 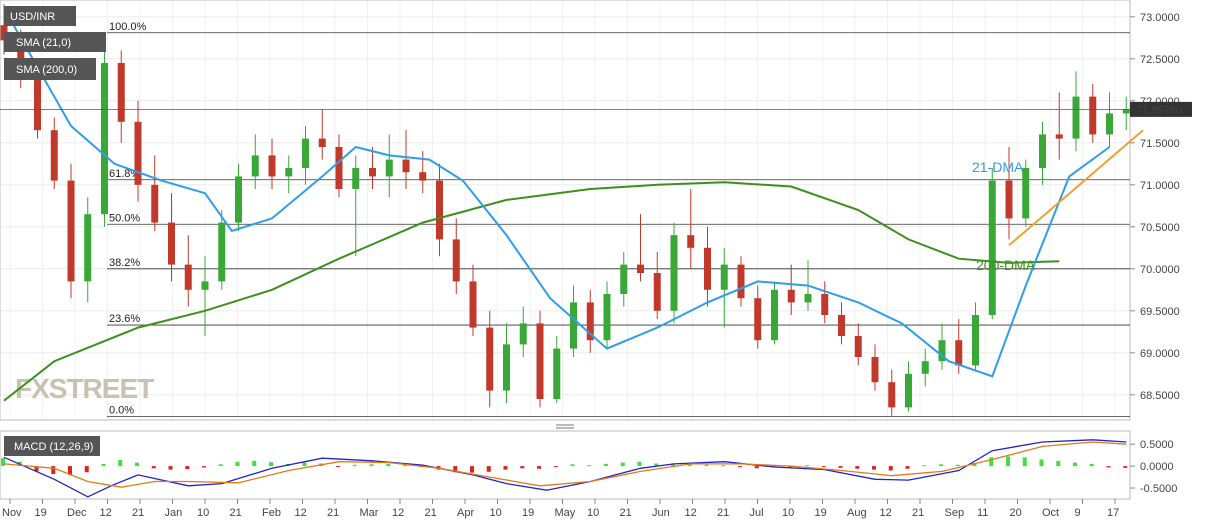 I want to click on date-tick-label-10: 21, so click(x=333, y=513).